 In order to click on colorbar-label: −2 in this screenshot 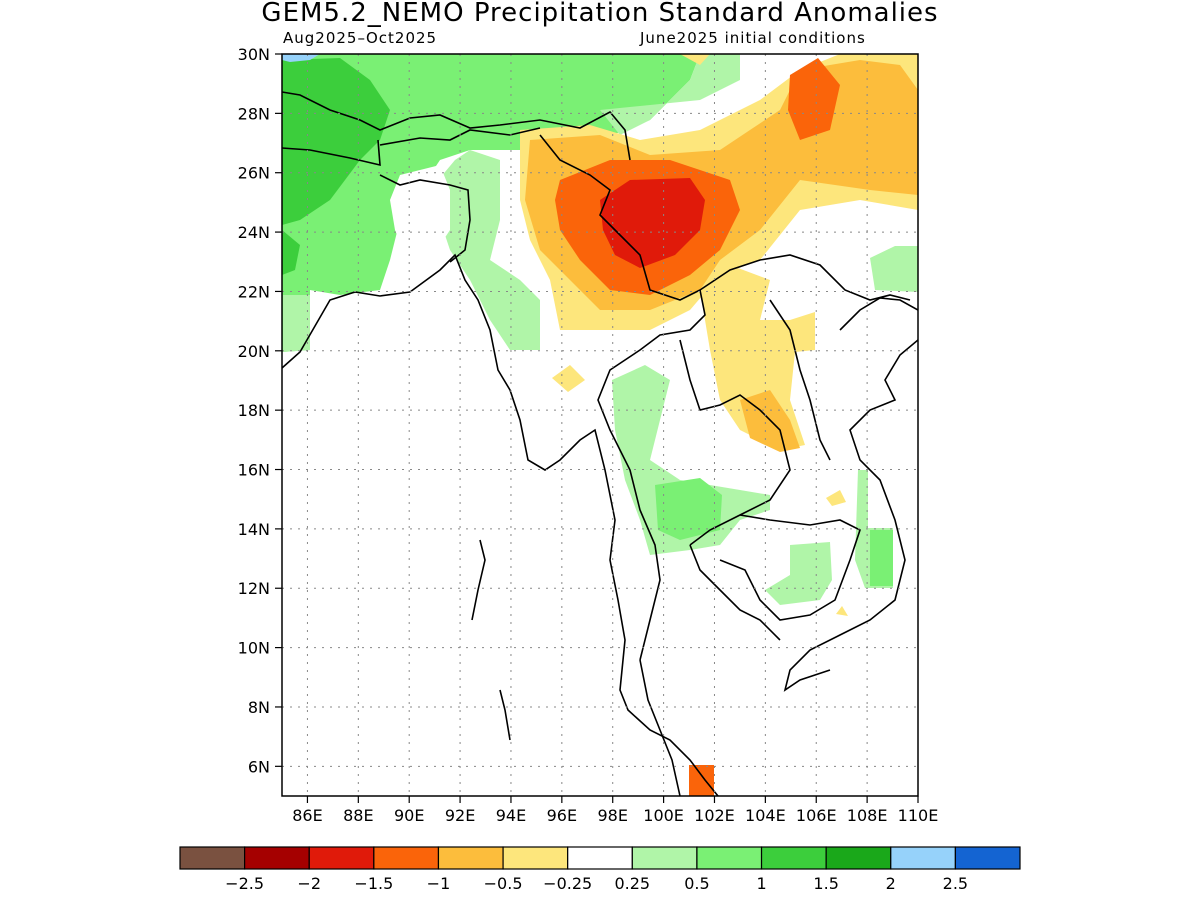, I will do `click(309, 883)`.